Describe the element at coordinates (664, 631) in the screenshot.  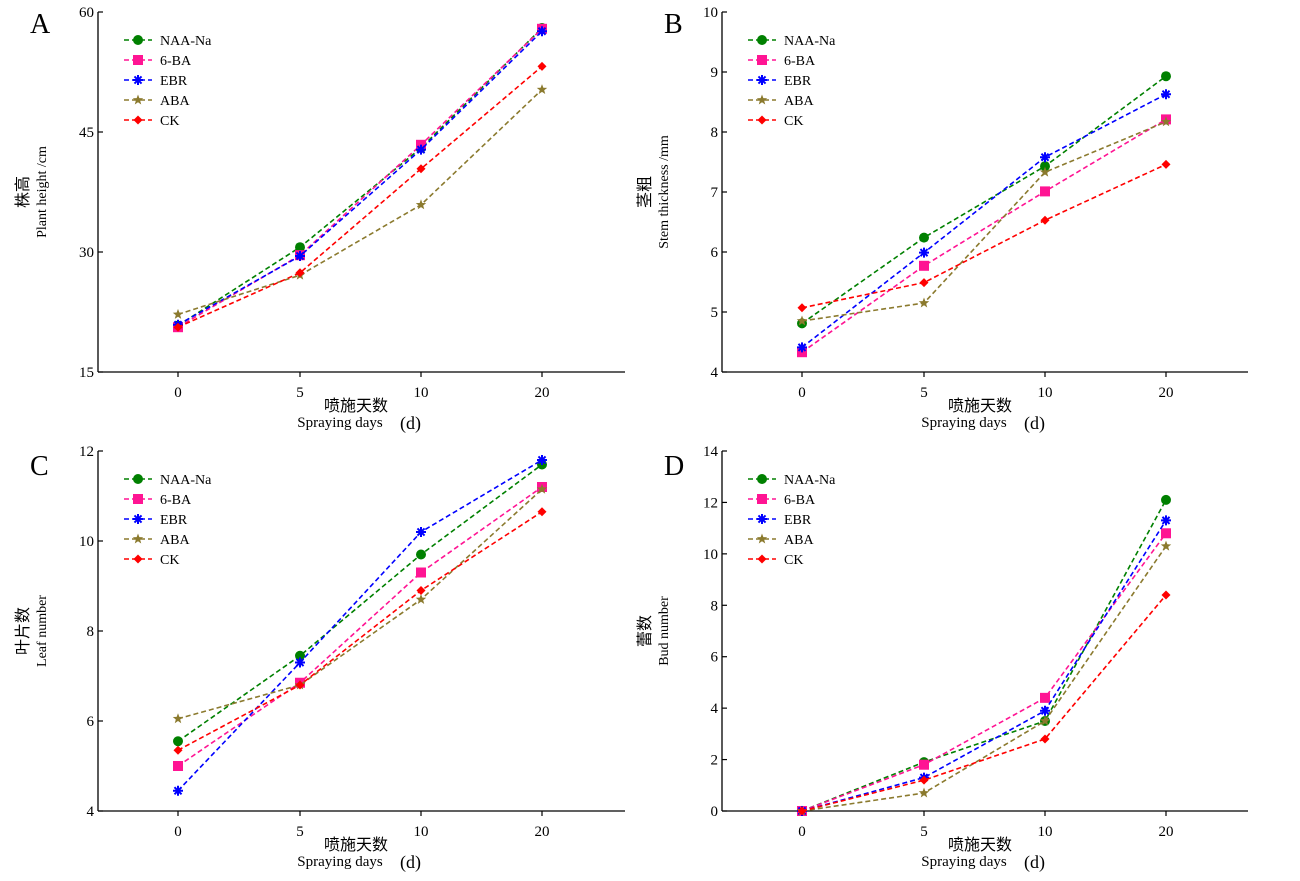
I see `y-axis-label-en: Bud number` at that location.